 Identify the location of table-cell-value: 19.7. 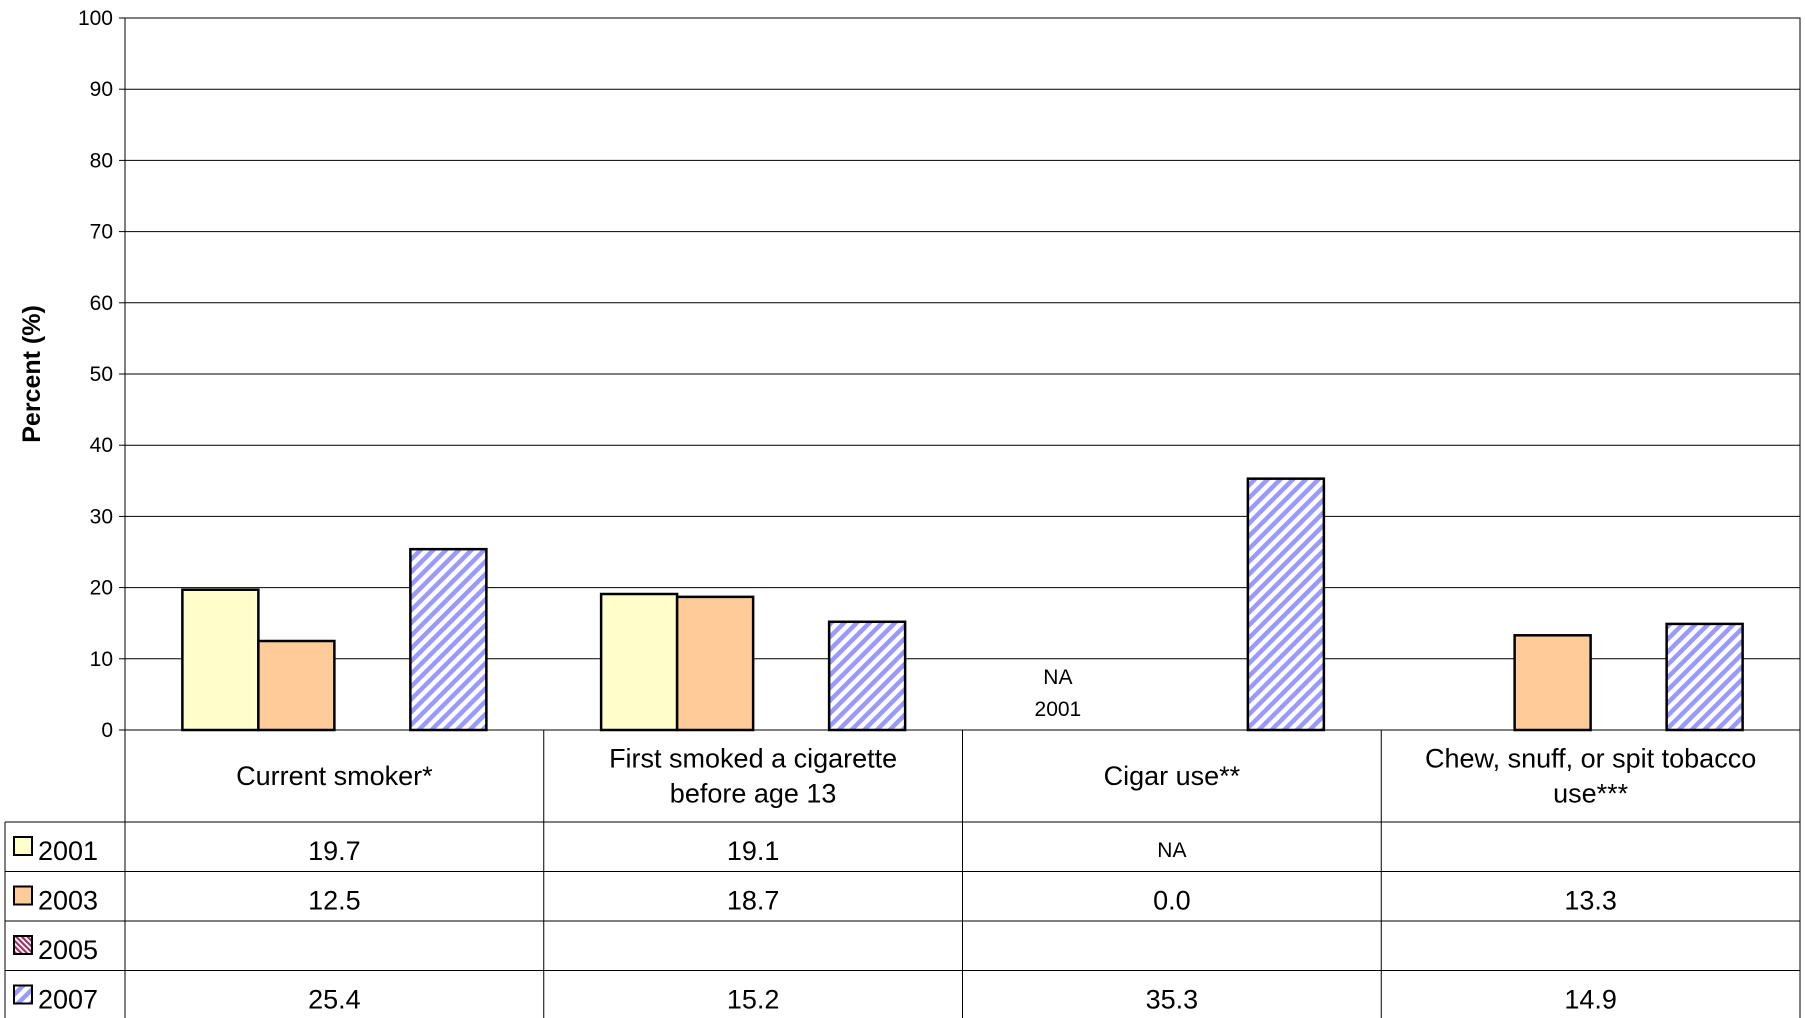
(334, 851).